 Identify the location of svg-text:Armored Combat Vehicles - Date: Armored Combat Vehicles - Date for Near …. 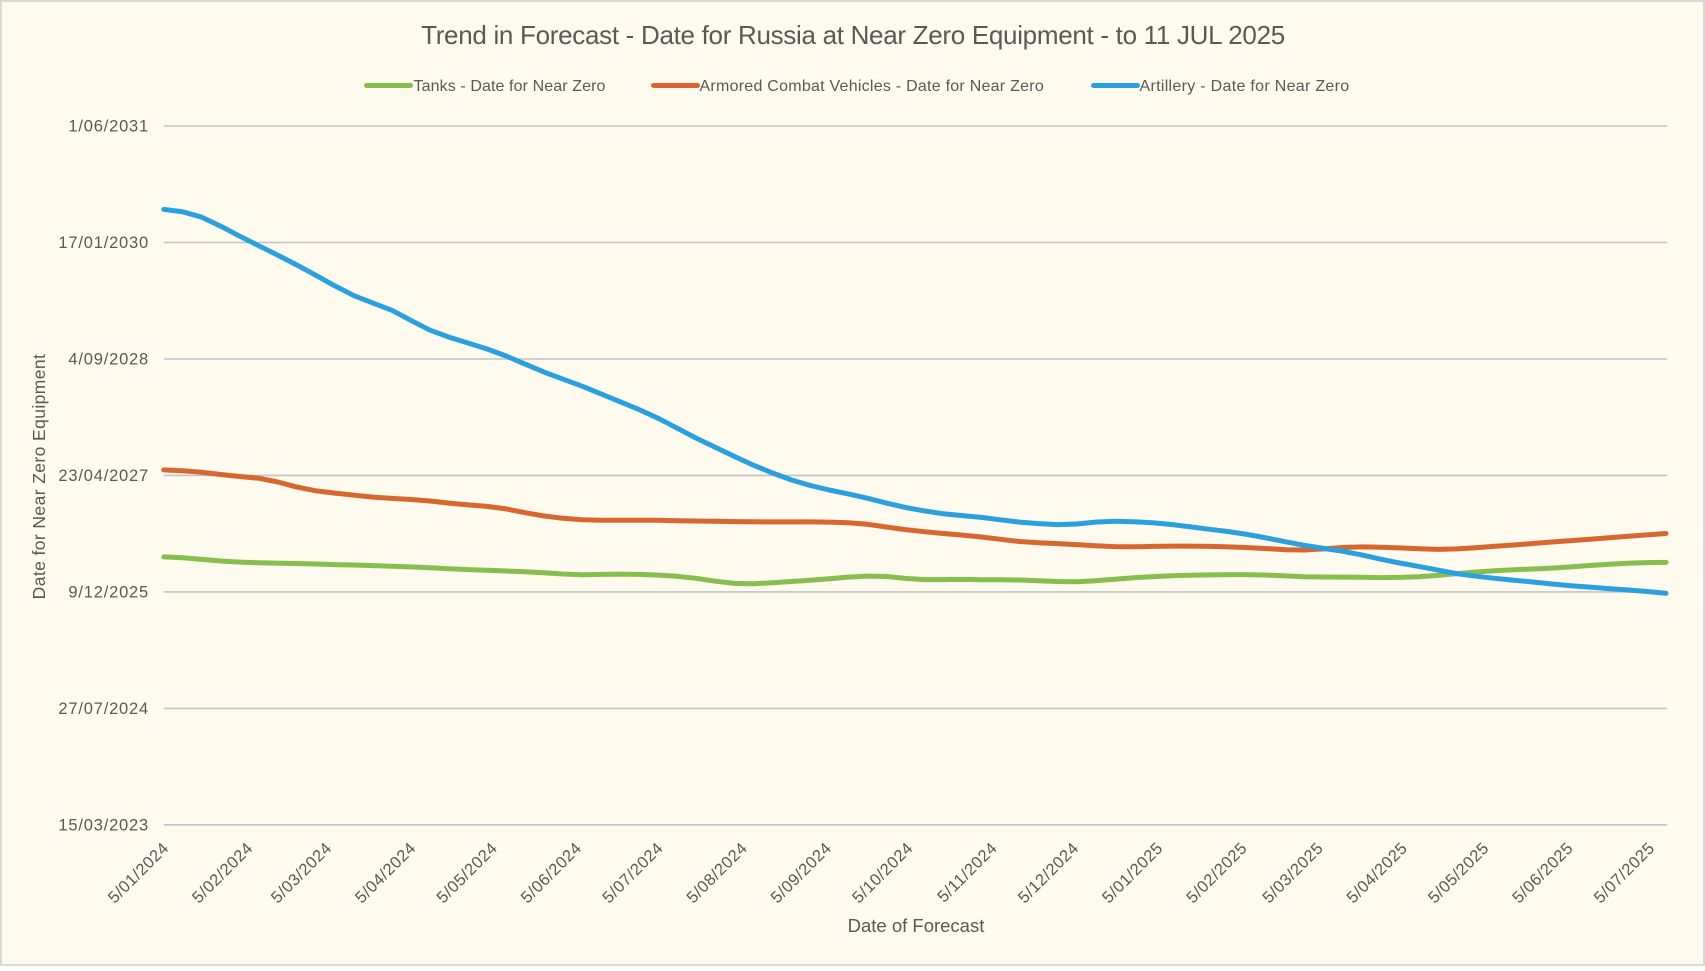
(872, 86).